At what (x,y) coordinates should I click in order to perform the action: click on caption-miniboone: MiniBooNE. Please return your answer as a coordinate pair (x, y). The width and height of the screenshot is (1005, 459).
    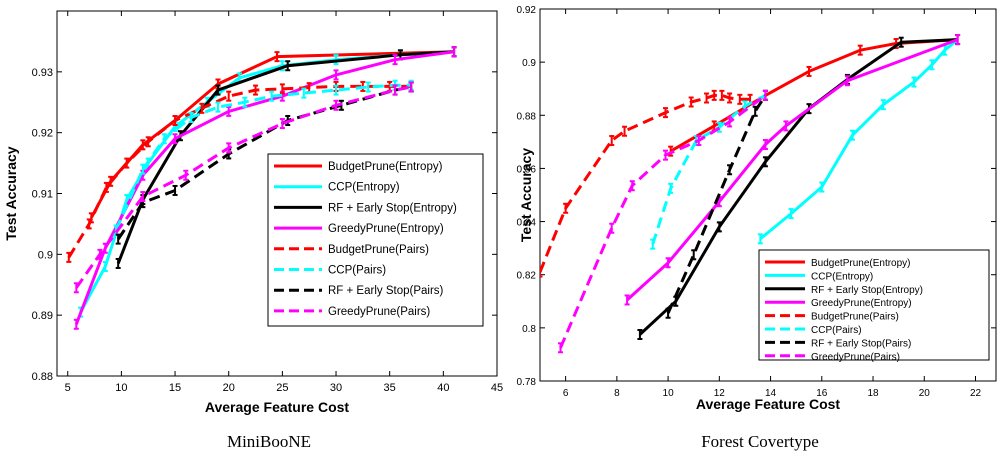
    Looking at the image, I should click on (269, 441).